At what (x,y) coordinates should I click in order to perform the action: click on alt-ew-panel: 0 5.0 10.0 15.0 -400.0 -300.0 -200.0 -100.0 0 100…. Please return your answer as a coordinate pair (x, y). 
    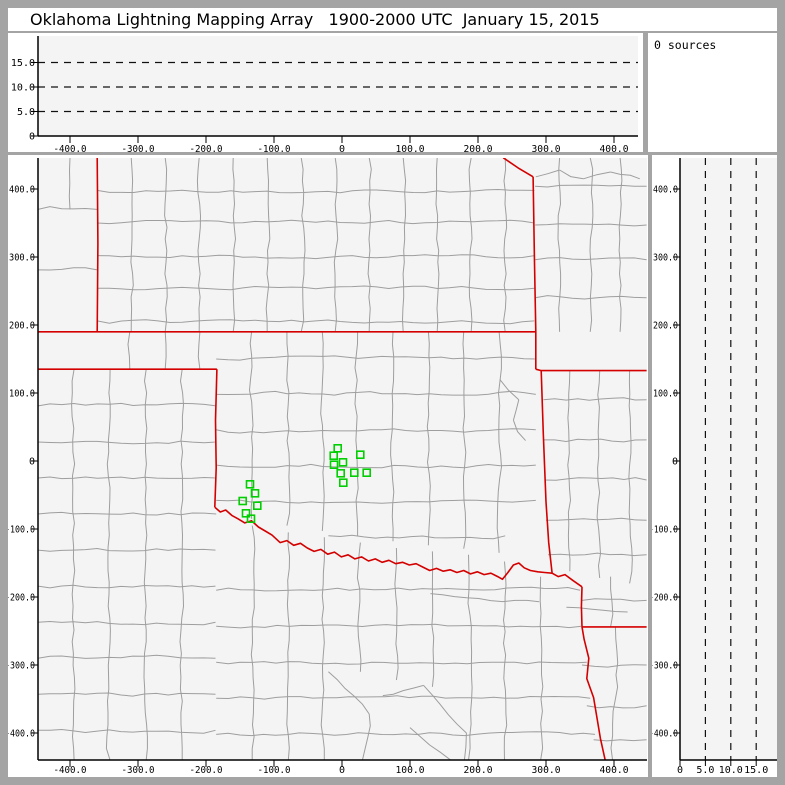
    Looking at the image, I should click on (325, 92).